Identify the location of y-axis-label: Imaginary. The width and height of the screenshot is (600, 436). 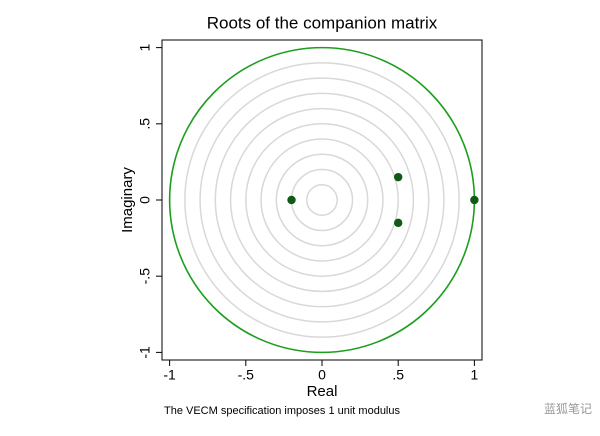
(127, 200).